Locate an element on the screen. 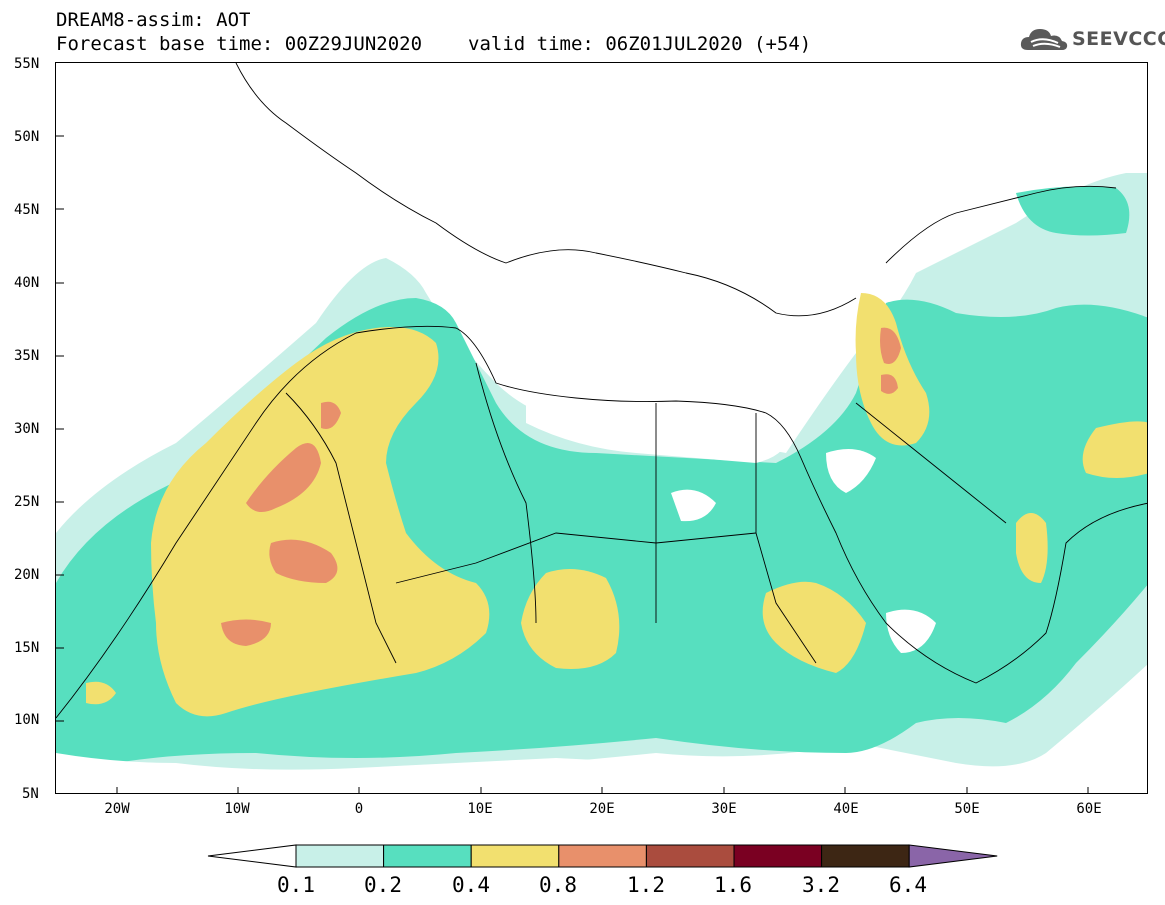  colorbar-label-0.4: 0.4 is located at coordinates (471, 885).